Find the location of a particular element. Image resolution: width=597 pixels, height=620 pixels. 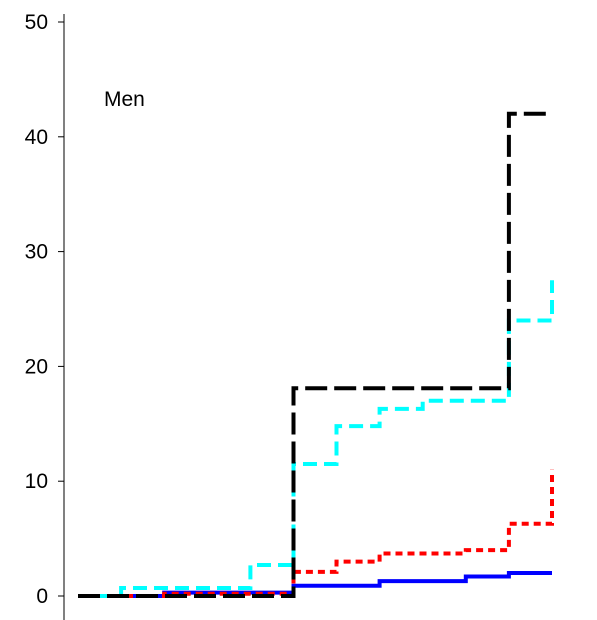

y-tick-label: 10 is located at coordinates (36, 481).